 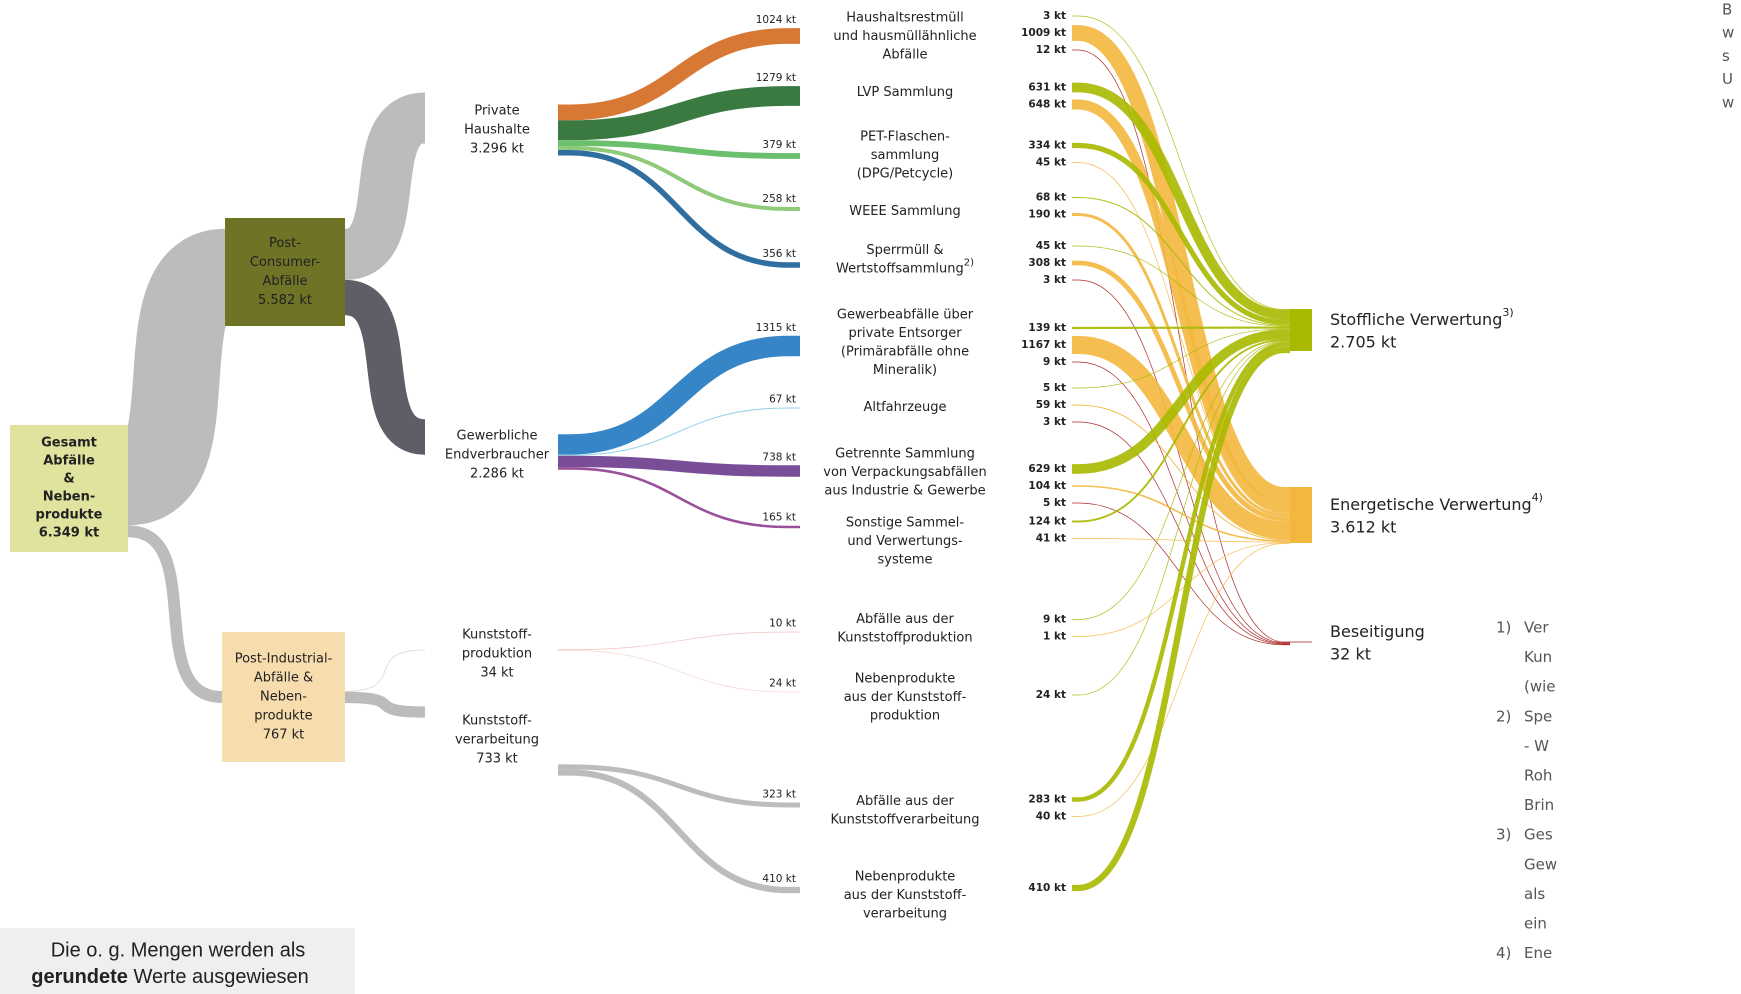 What do you see at coordinates (1054, 362) in the screenshot?
I see `output-value: 9 kt` at bounding box center [1054, 362].